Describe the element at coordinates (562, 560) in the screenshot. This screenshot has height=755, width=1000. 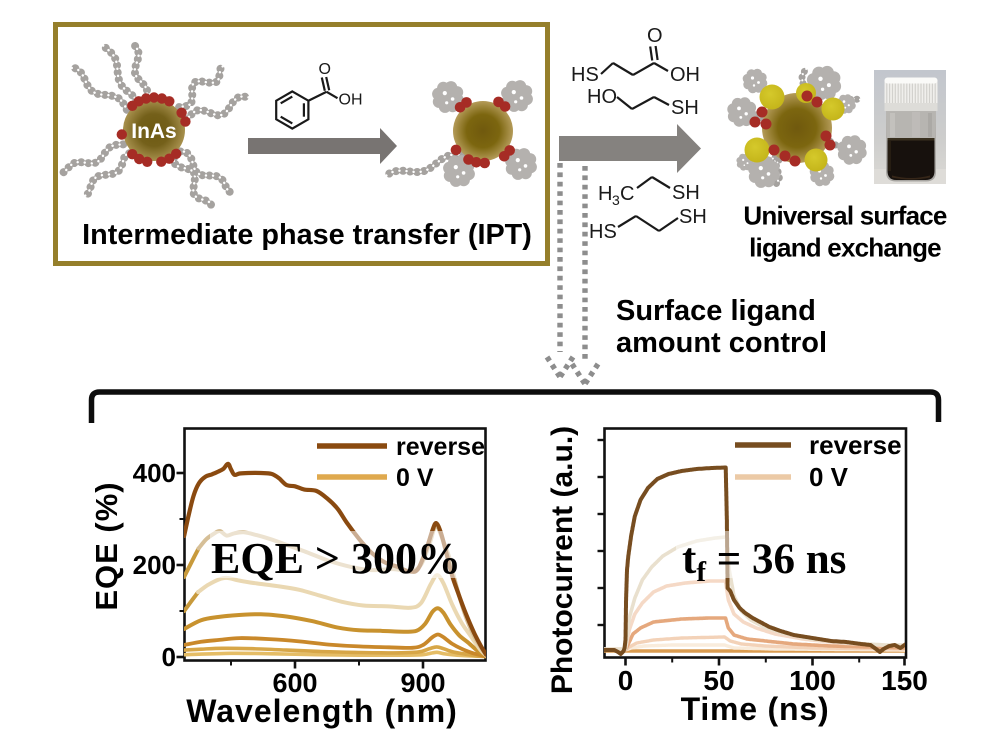
I see `svg-text: Photocurrent (a.u.)` at that location.